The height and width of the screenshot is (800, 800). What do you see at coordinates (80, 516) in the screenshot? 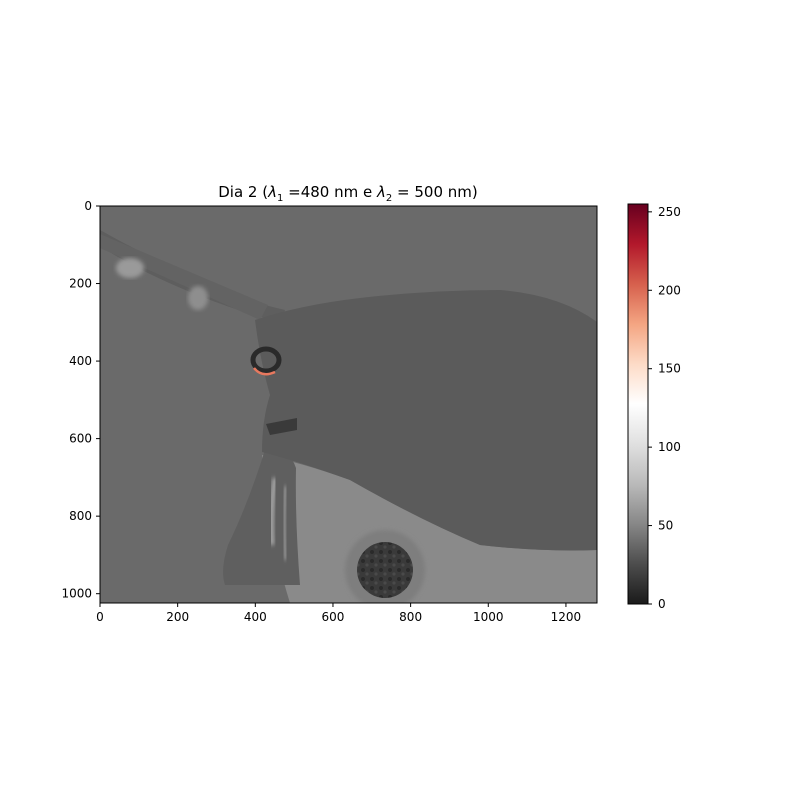
I see `y-tick-label: 800` at bounding box center [80, 516].